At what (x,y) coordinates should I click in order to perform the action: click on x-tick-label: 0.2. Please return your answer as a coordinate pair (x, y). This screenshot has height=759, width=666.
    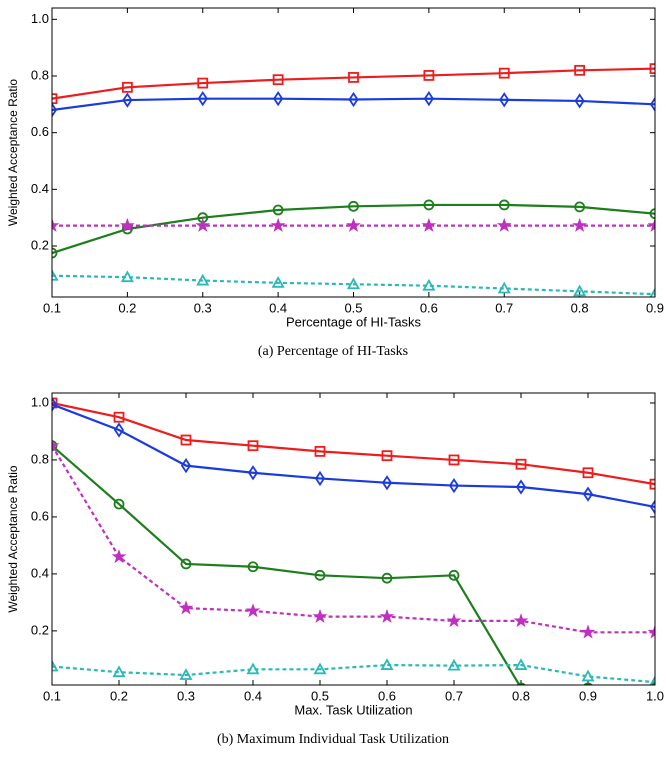
    Looking at the image, I should click on (119, 695).